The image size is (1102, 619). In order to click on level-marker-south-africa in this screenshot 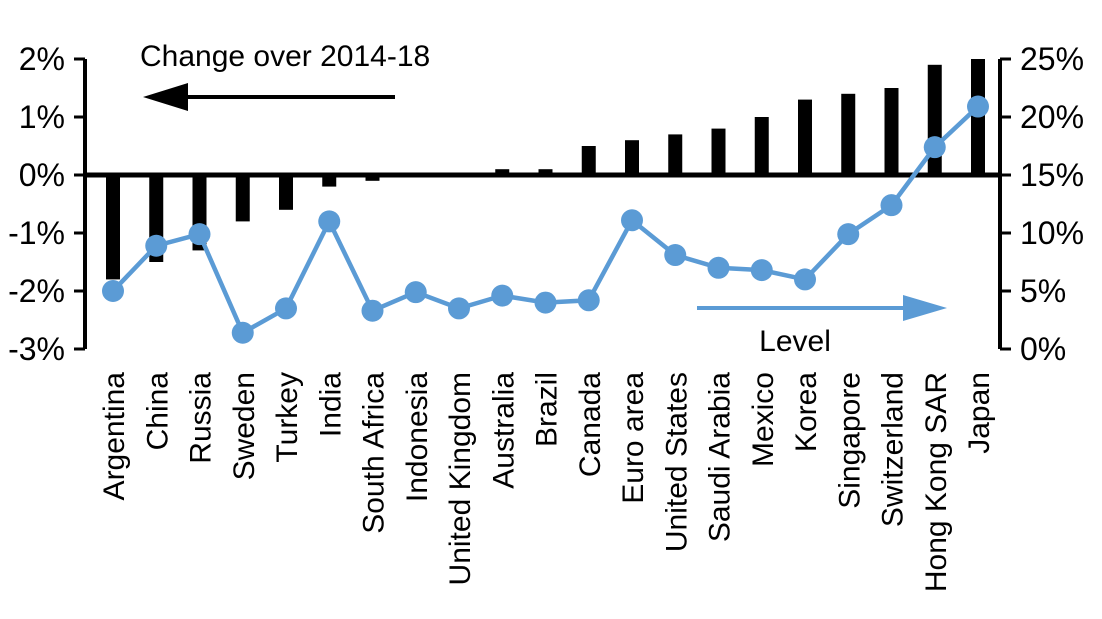, I will do `click(372, 310)`.